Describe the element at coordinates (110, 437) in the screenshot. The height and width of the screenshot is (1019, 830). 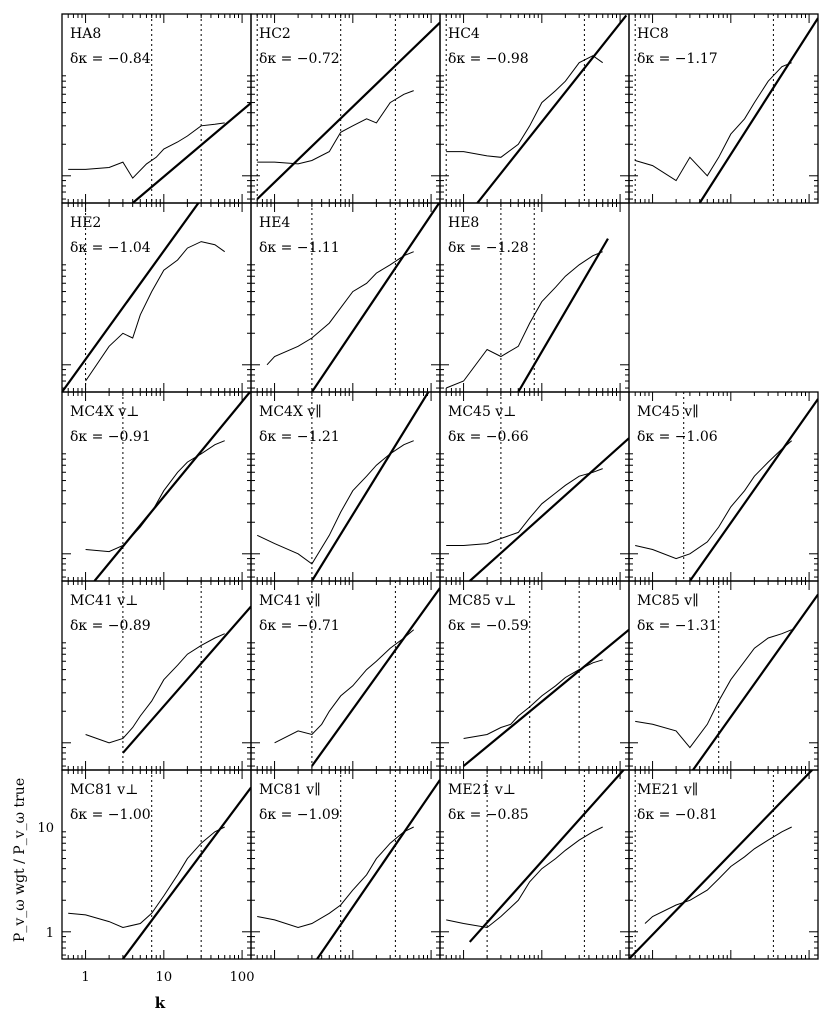
I see `delta-kappa-label: δκ = −0.91` at that location.